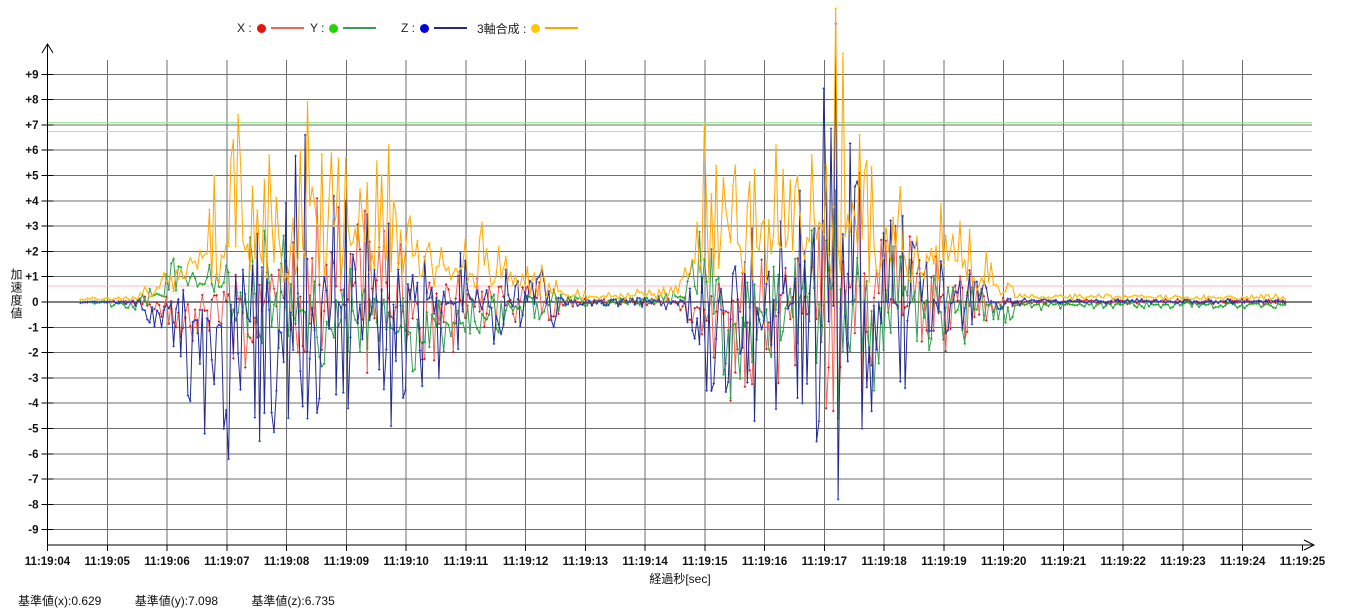  What do you see at coordinates (32, 278) in the screenshot?
I see `y-tick-label: +1` at bounding box center [32, 278].